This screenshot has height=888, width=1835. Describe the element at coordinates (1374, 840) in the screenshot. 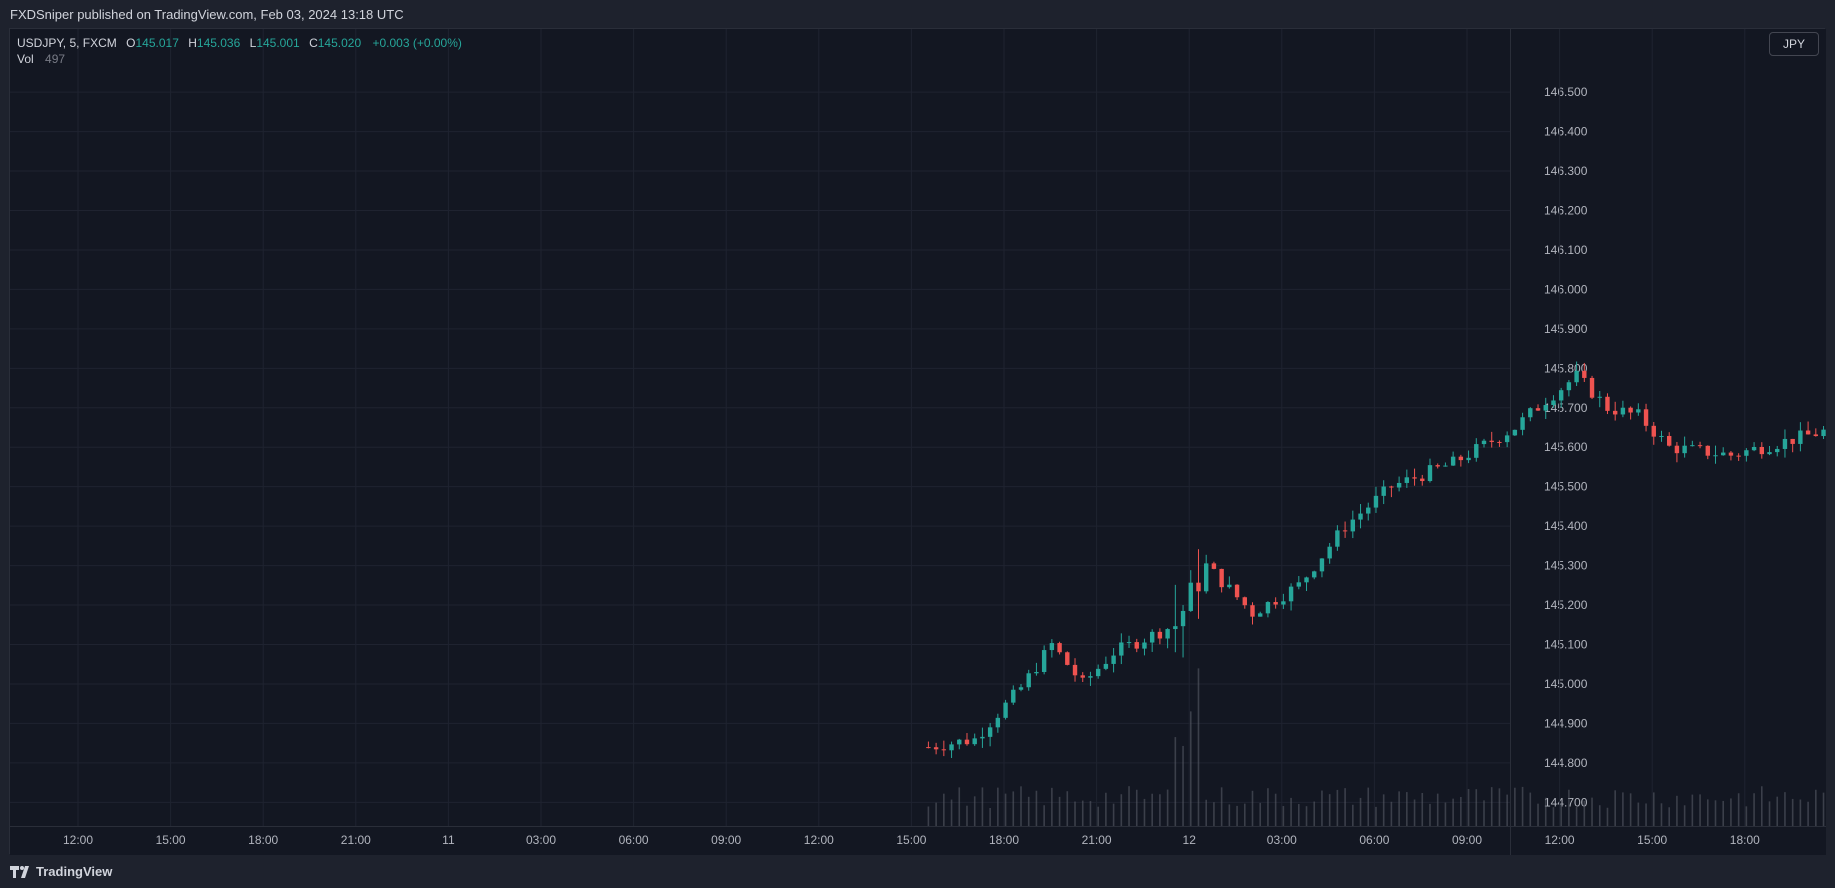

I see `x-tick-label: 06:00` at that location.